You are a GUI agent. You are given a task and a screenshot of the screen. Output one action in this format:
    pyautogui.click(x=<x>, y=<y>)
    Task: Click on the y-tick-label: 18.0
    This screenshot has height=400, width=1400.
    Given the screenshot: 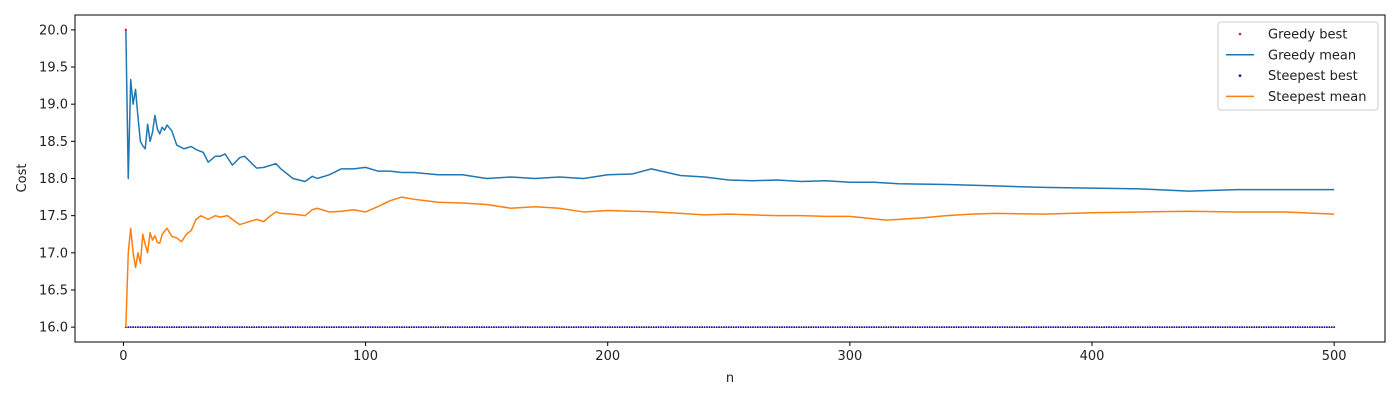 What is the action you would take?
    pyautogui.click(x=53, y=179)
    